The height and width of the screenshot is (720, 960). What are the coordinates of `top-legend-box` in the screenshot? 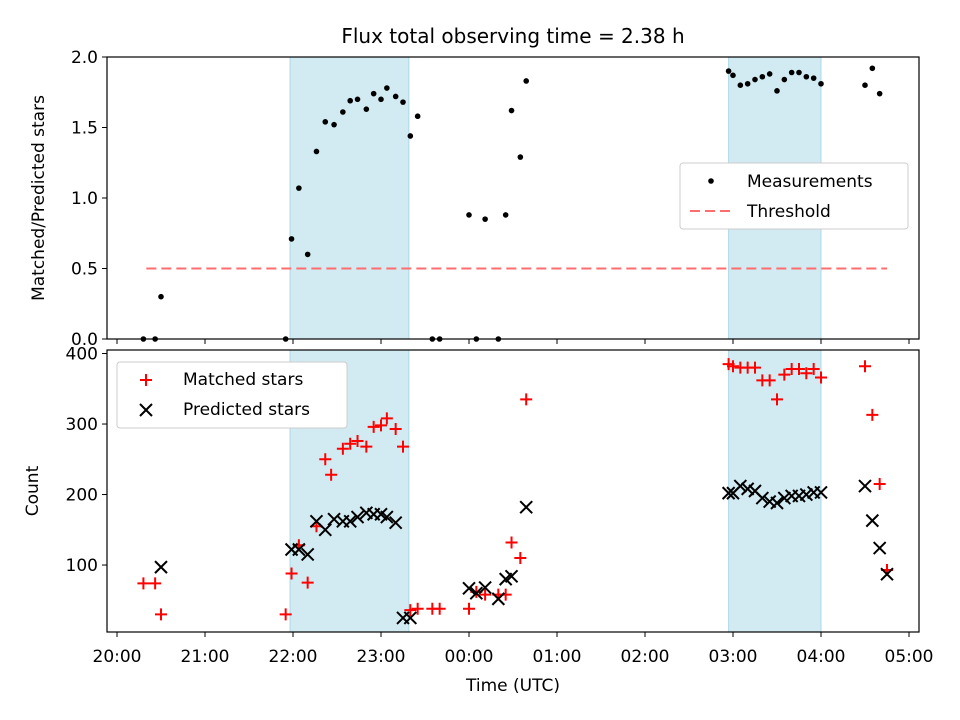 It's located at (794, 196).